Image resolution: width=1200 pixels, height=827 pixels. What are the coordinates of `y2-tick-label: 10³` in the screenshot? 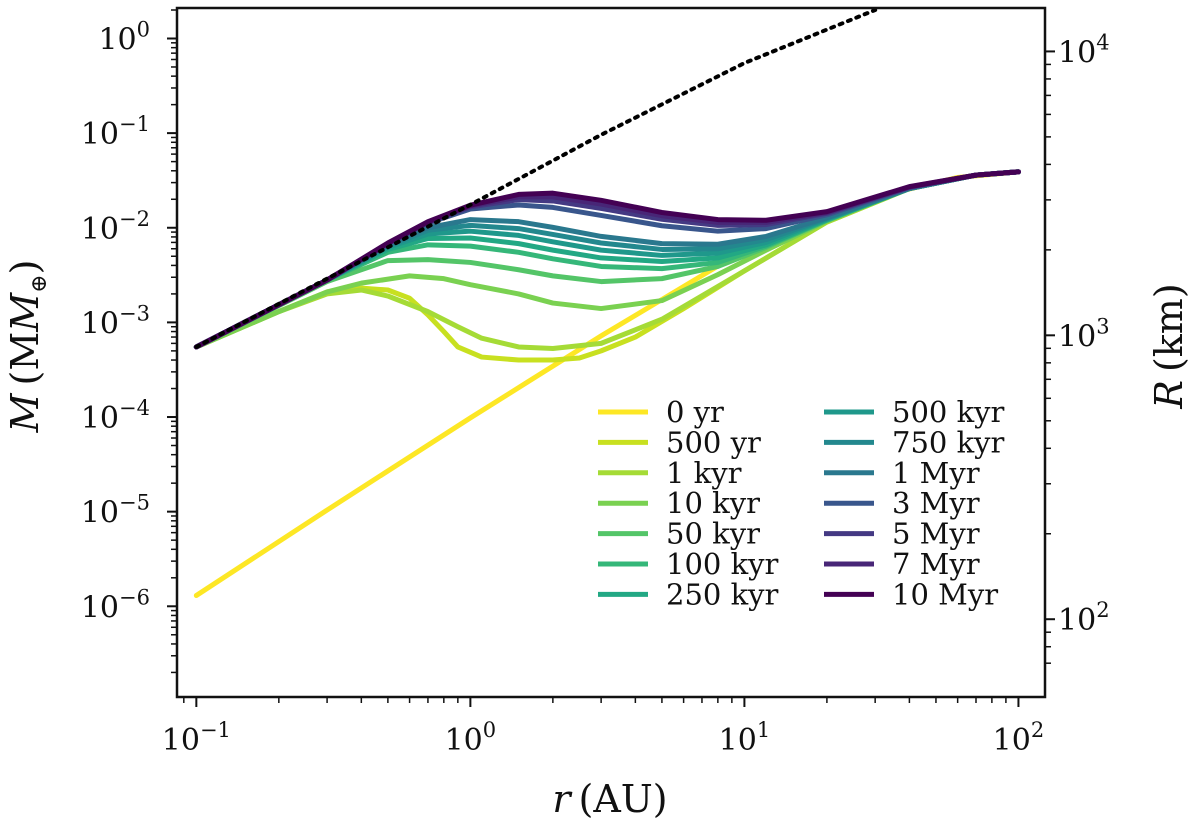 It's located at (1084, 334).